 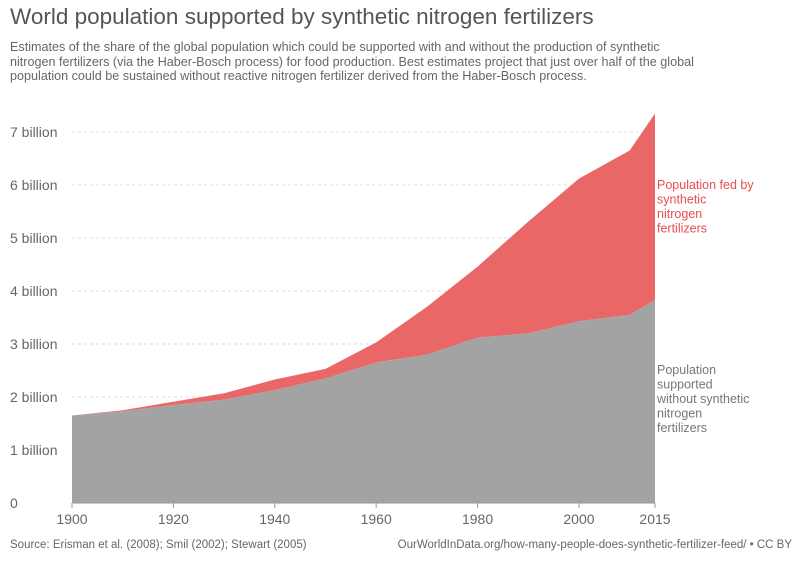 I want to click on y-tick-label: 1 billion, so click(x=33, y=450).